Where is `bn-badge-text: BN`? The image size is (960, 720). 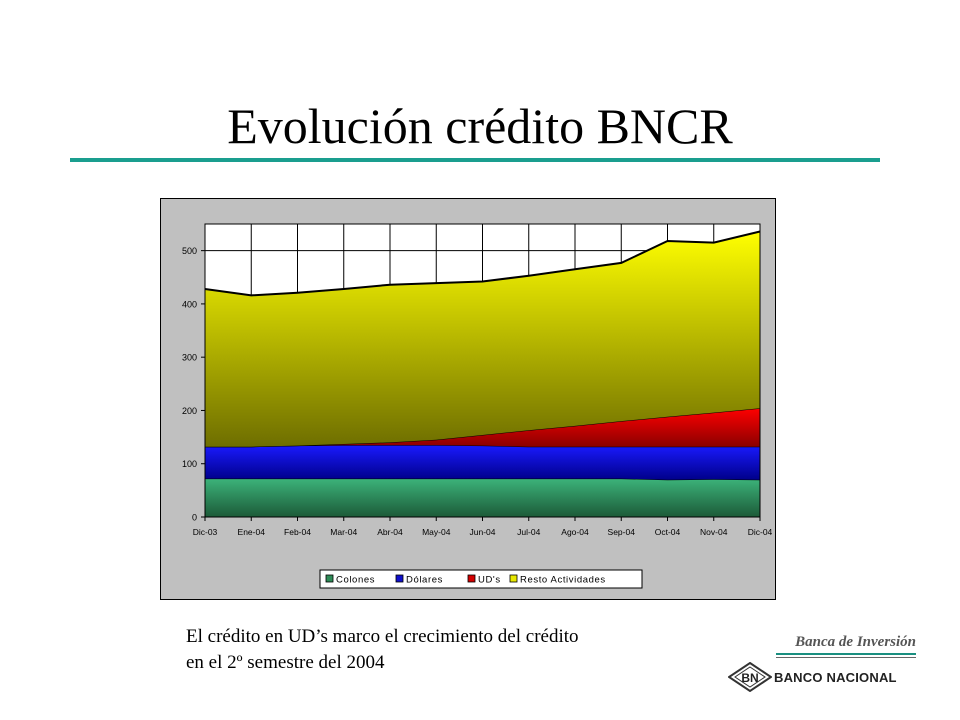
bn-badge-text: BN is located at coordinates (749, 678).